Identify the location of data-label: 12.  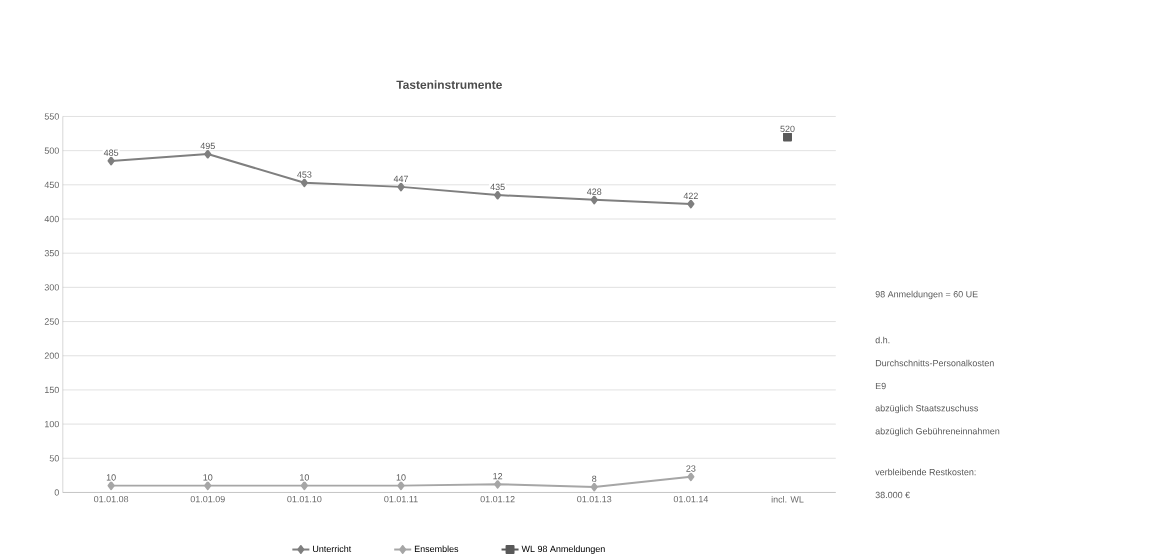
(498, 476).